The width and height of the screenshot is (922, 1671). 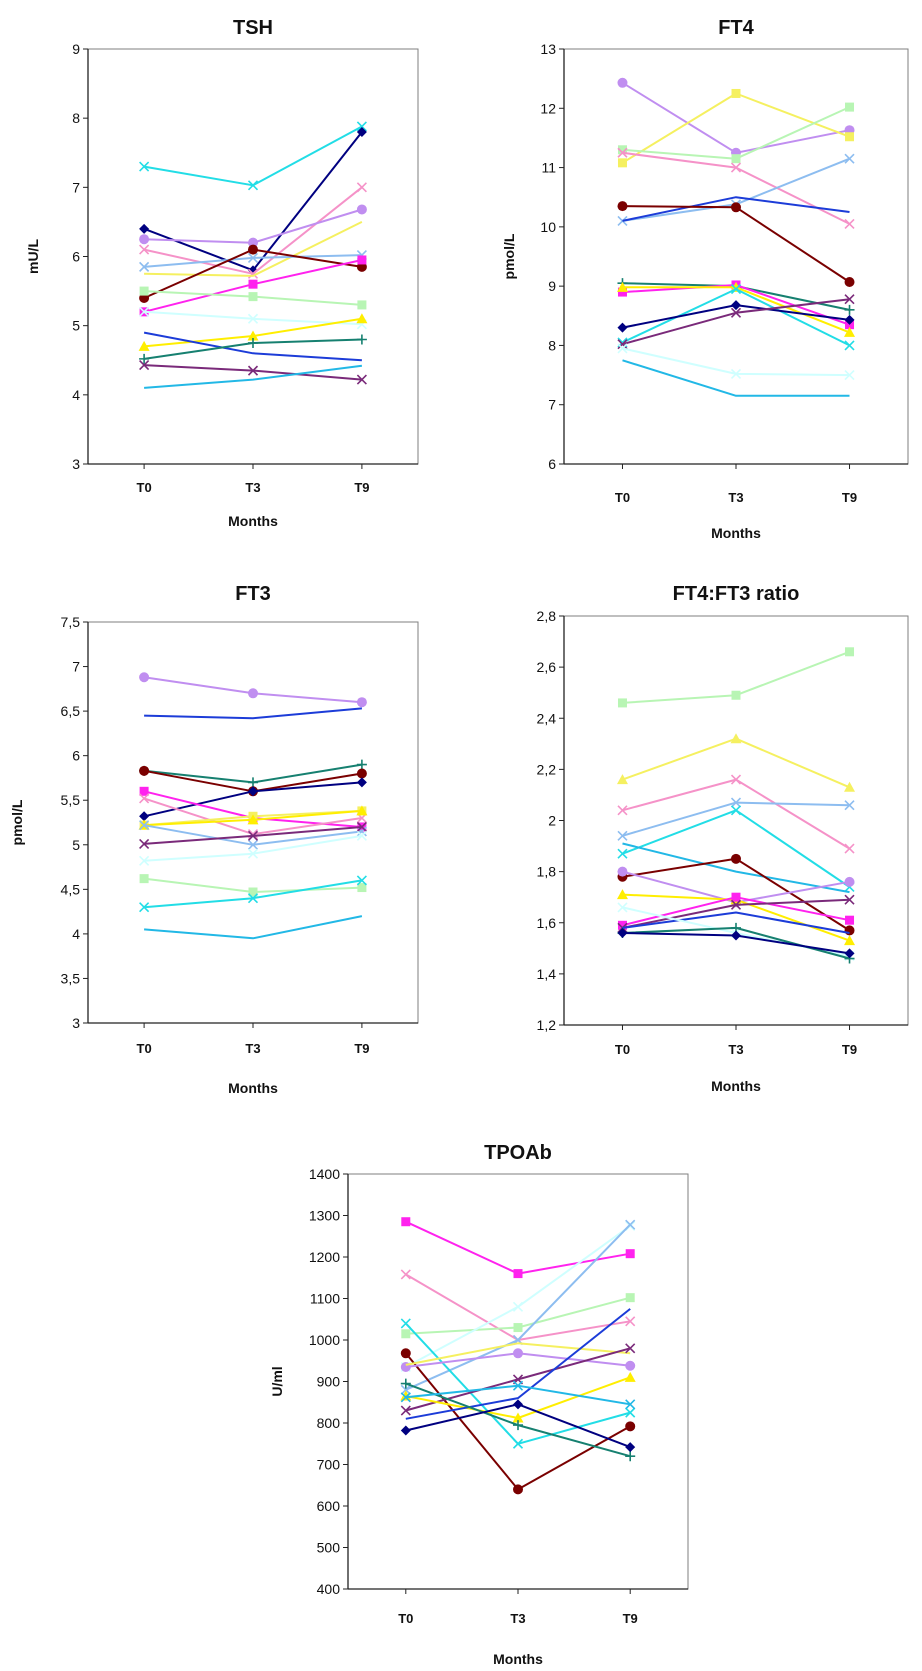 What do you see at coordinates (705, 279) in the screenshot?
I see `panel-ft4: FT4 6 7 8 9 10 11 12 13 T0 T3 T9 Months pmol/L` at bounding box center [705, 279].